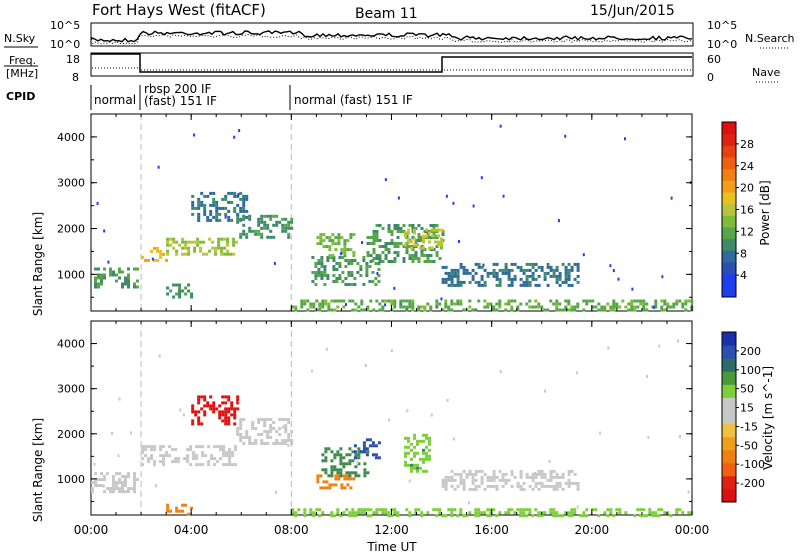 This screenshot has width=800, height=554. I want to click on x-tick-label: 00:00, so click(692, 530).